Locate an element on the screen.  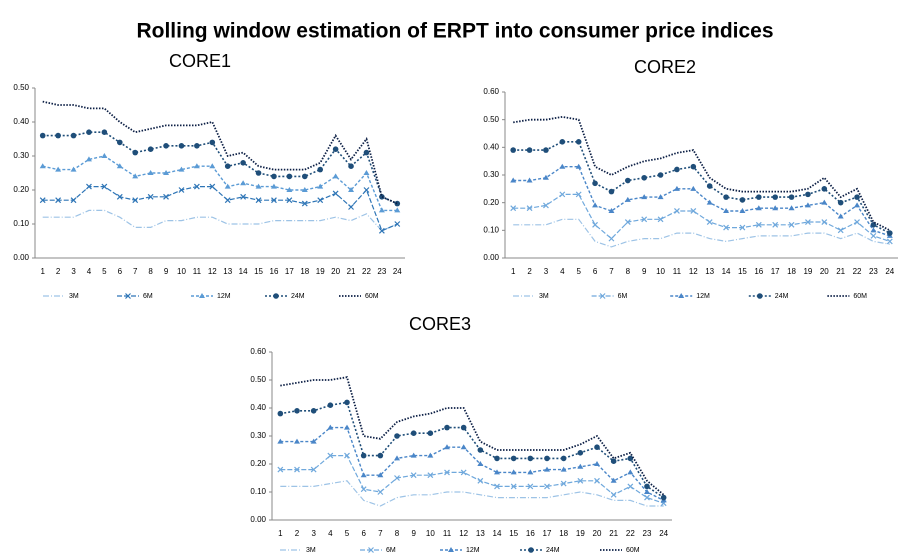
x-tick-label: 7 is located at coordinates (611, 271).